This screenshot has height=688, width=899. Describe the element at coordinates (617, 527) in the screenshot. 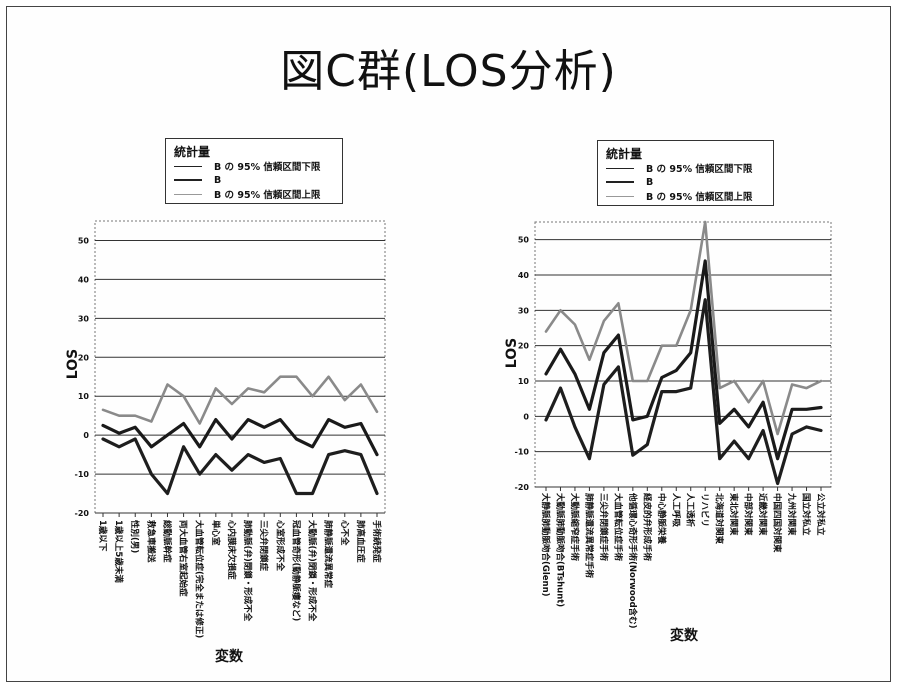

I see `x-tick-label: 大血管転位症手術` at that location.